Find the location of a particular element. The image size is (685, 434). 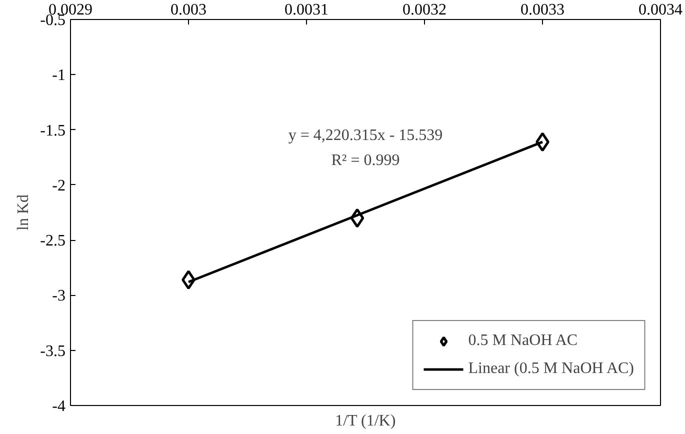

x-tick-label: 0.003 is located at coordinates (188, 10).